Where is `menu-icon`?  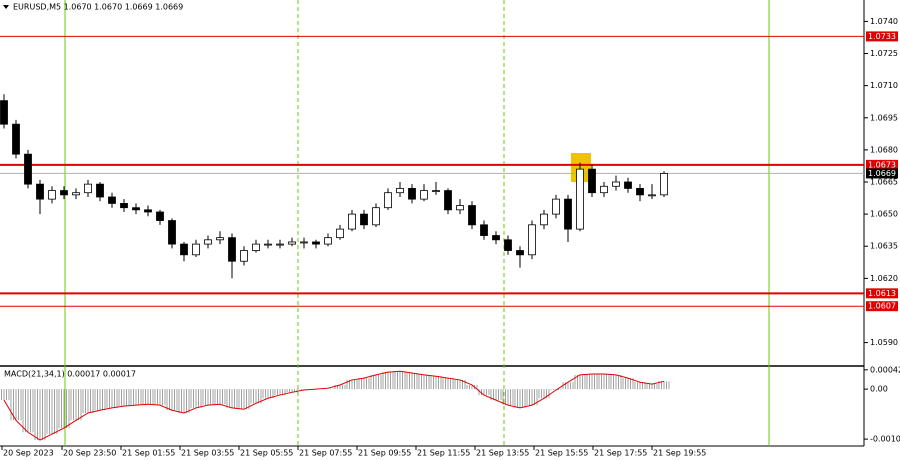
menu-icon is located at coordinates (6, 7).